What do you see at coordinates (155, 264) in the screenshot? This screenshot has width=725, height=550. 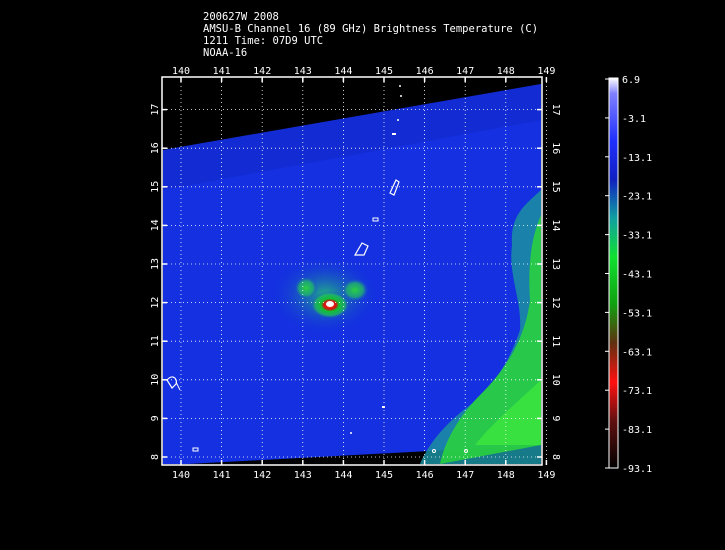 I see `lat-label-left: 13` at bounding box center [155, 264].